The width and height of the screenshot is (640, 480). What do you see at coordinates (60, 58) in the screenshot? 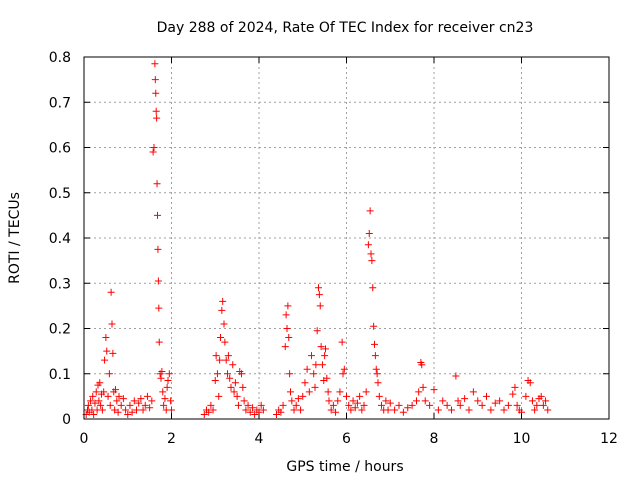
I see `y-tick-label: 0.8` at bounding box center [60, 58].